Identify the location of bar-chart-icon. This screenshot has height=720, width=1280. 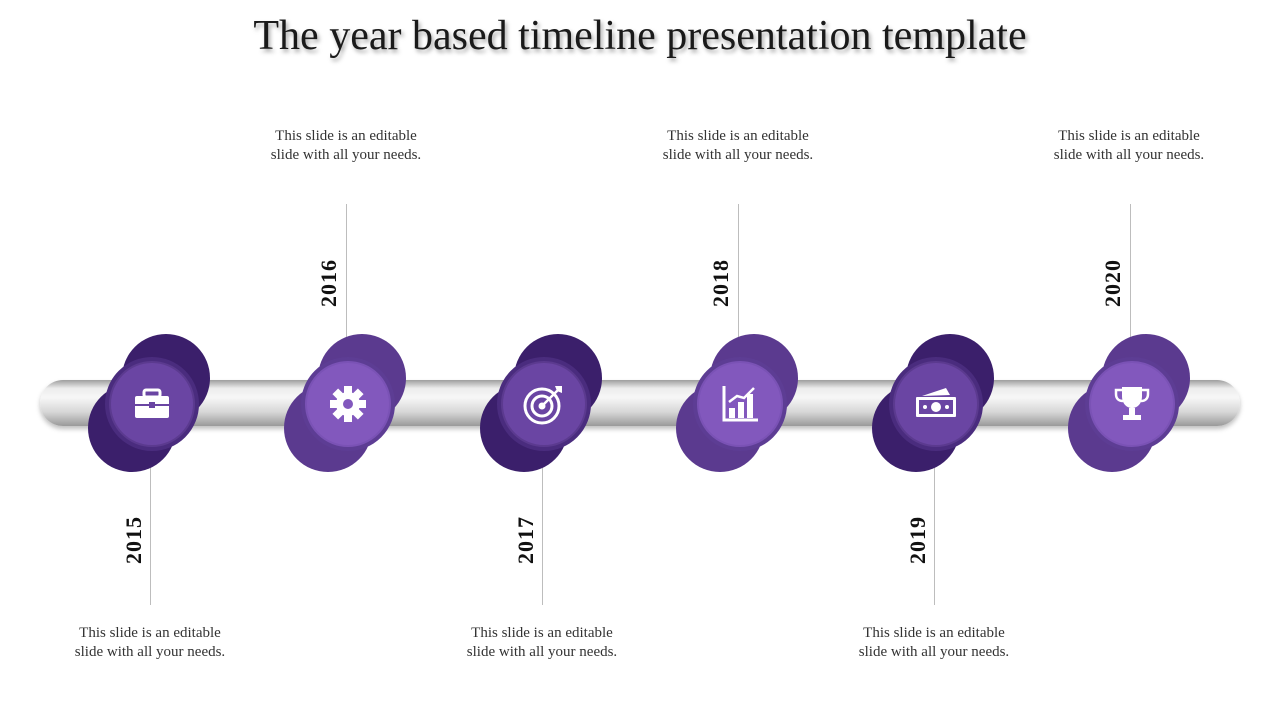
(740, 404).